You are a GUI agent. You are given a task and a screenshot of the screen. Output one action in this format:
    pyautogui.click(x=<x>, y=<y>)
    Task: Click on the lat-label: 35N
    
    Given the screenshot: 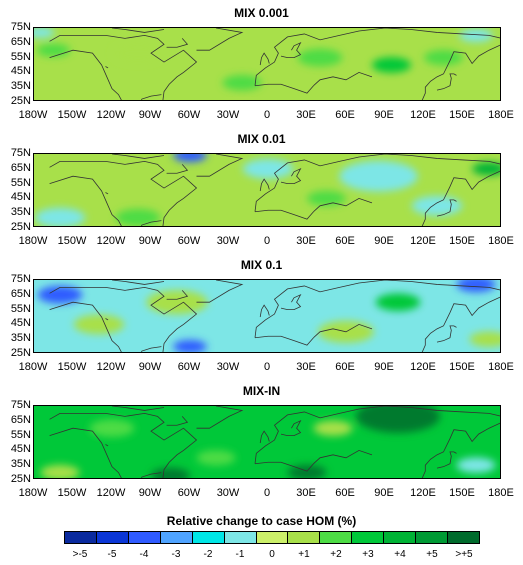 What is the action you would take?
    pyautogui.click(x=20, y=464)
    